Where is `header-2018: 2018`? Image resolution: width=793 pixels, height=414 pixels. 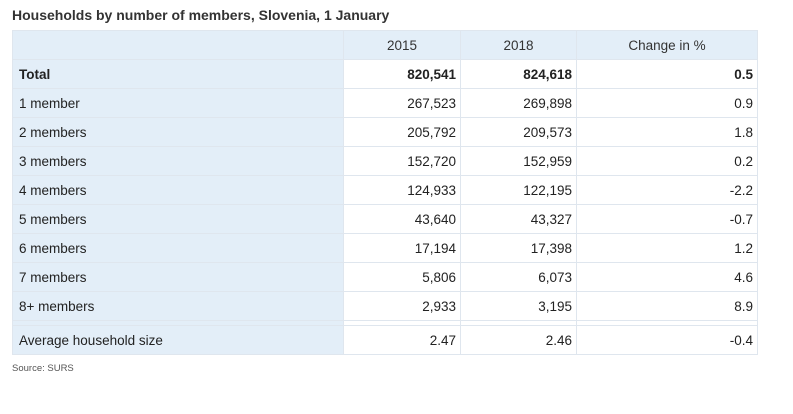
header-2018: 2018 is located at coordinates (518, 45).